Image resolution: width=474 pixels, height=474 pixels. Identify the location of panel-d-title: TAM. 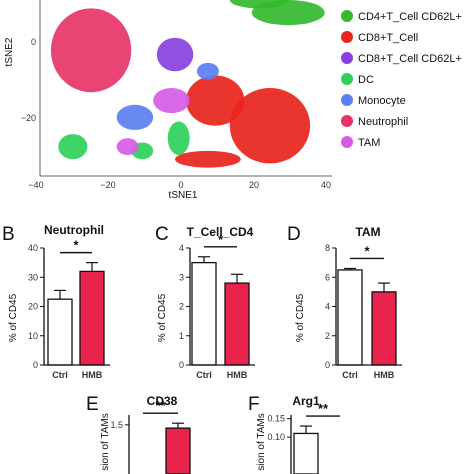
(367, 232).